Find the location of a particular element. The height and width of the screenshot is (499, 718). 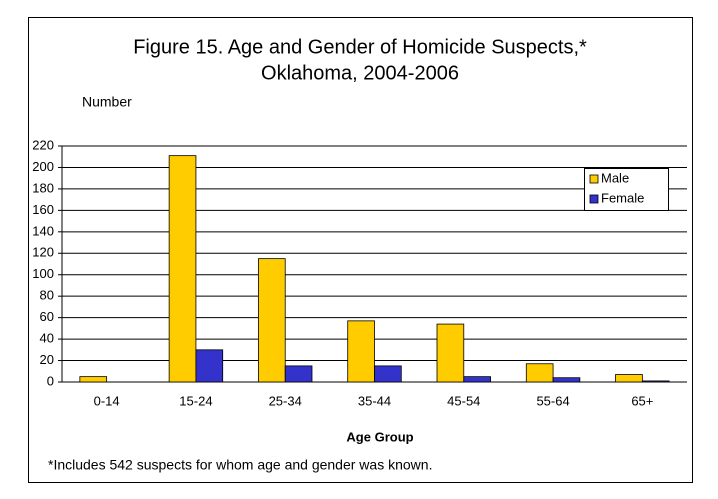

y-tick-label: 60 is located at coordinates (47, 316).